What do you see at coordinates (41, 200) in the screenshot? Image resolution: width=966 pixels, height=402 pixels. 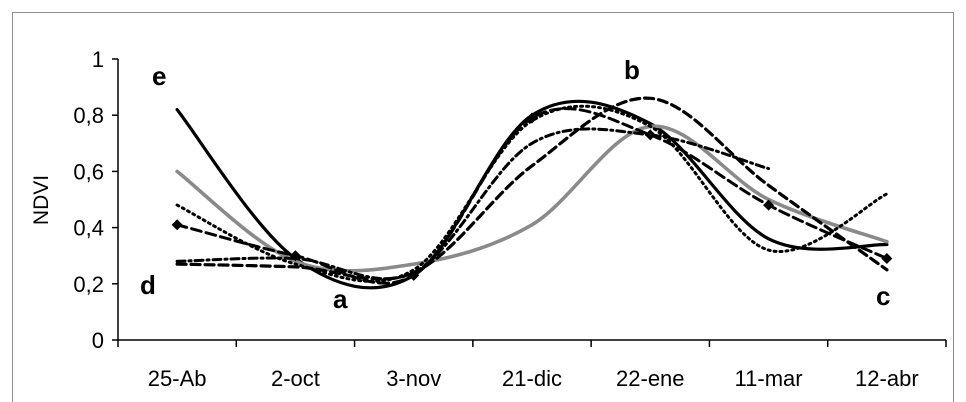 I see `y-axis-title: NDVI` at bounding box center [41, 200].